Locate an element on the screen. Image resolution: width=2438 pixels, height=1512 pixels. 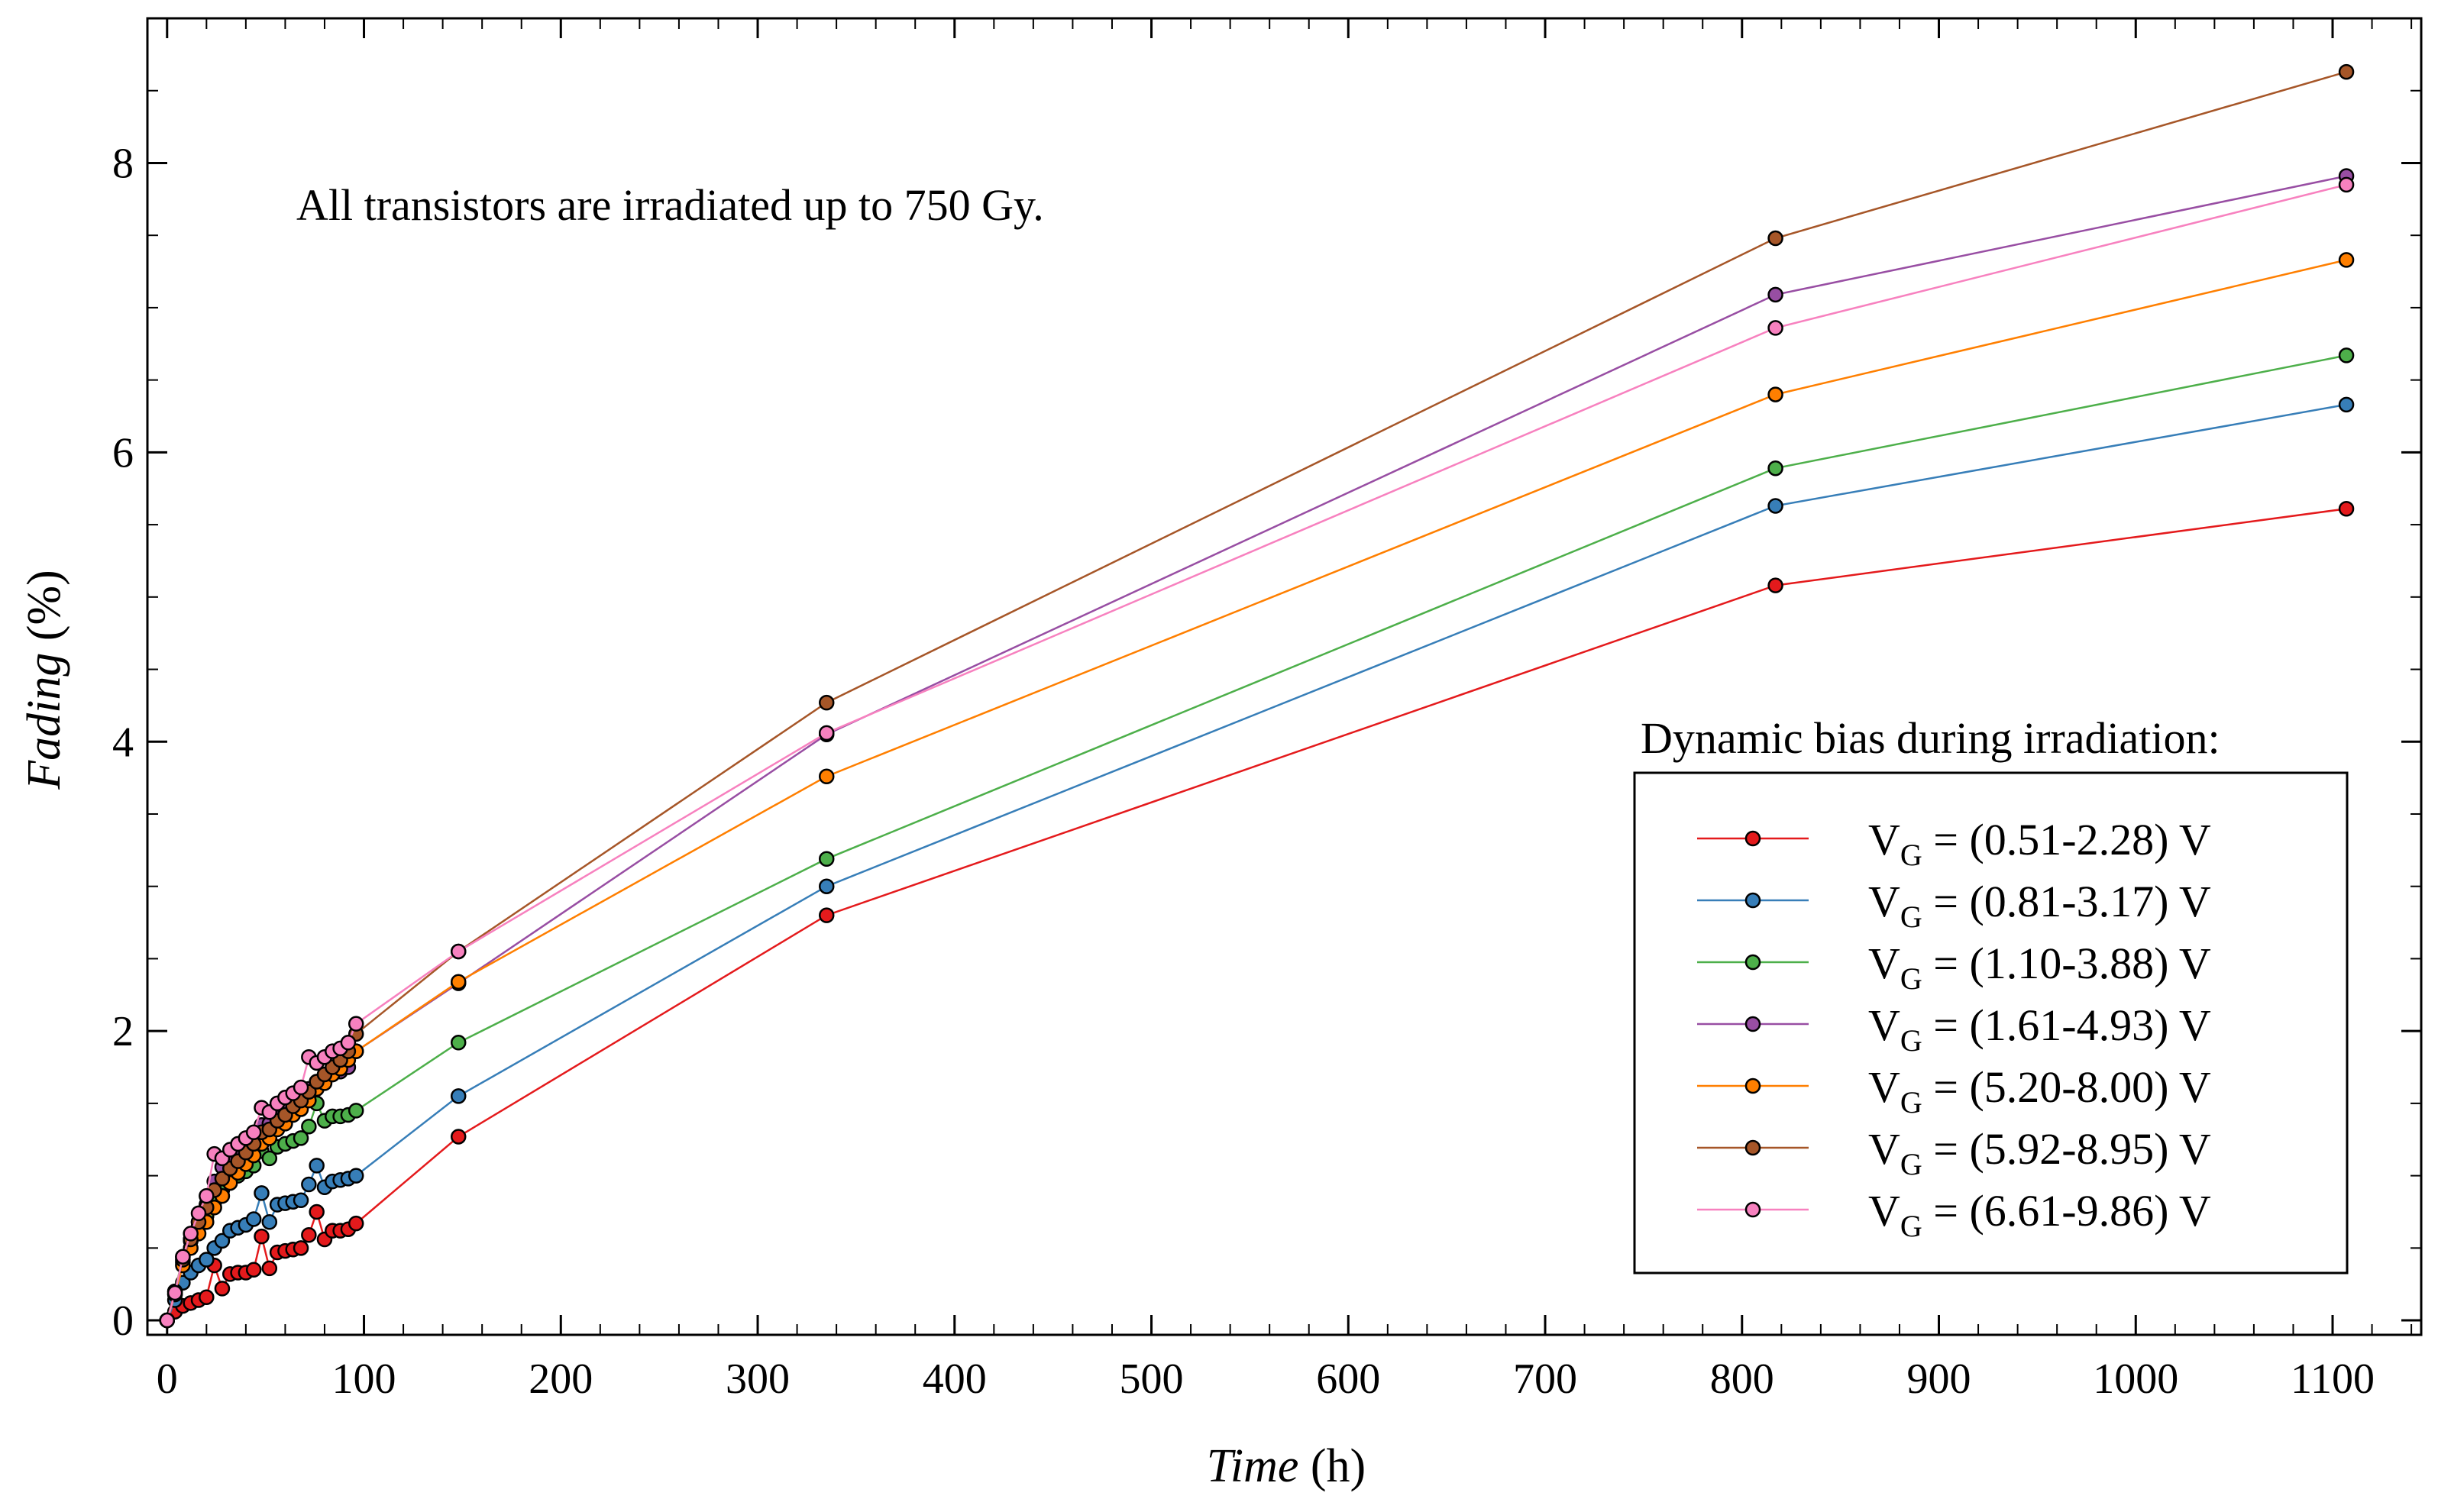
x-tick-label: 300 is located at coordinates (758, 1379).